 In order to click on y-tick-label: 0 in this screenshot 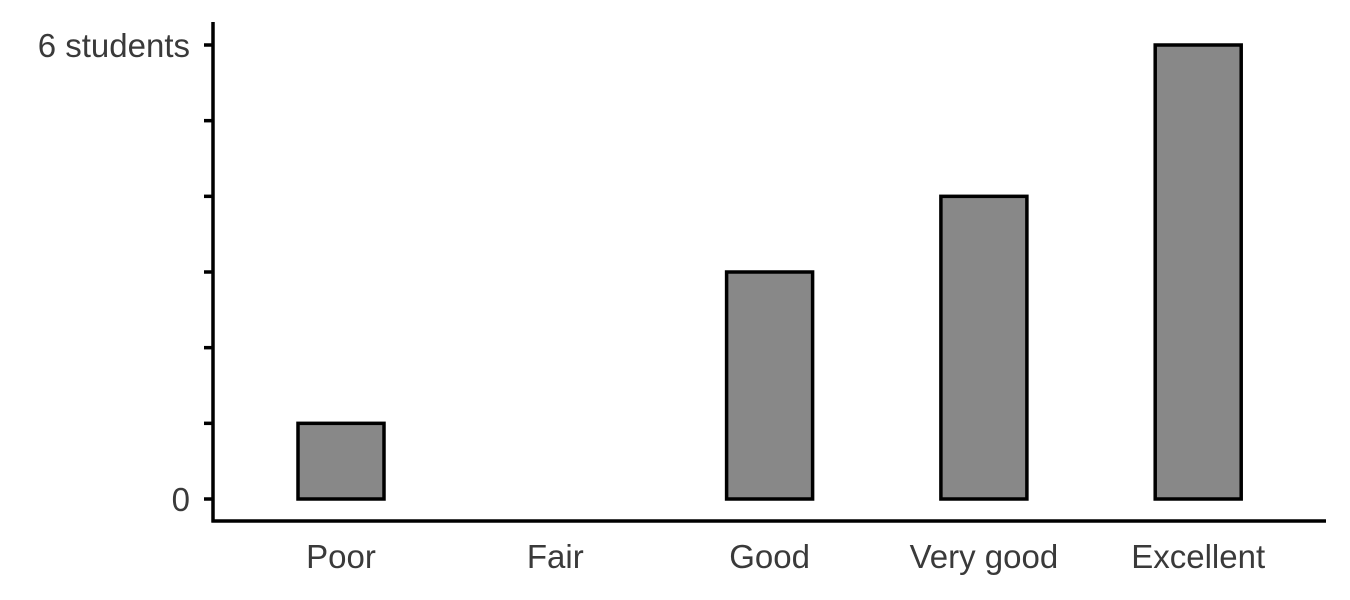, I will do `click(181, 499)`.